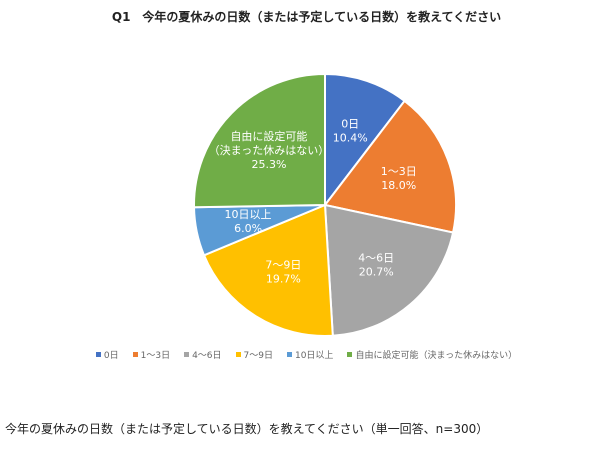 This screenshot has height=449, width=613. Describe the element at coordinates (314, 356) in the screenshot. I see `legend-label: 10日以上` at that location.